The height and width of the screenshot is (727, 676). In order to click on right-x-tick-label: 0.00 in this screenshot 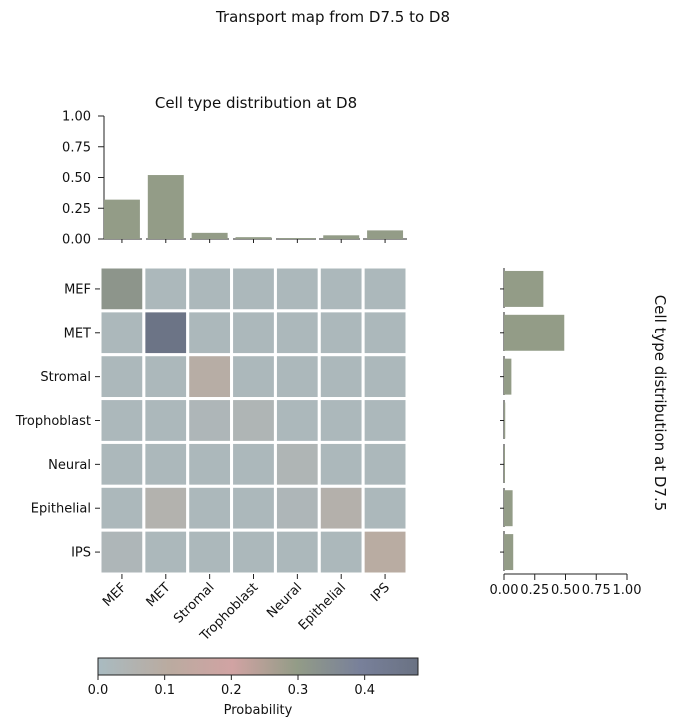, I will do `click(504, 590)`.